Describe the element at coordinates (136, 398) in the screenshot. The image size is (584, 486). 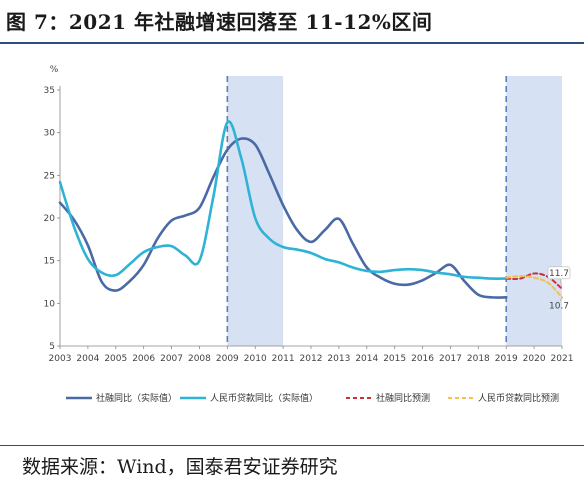
I see `legend-label-sheRong-actual: 社融同比（实际值）` at that location.